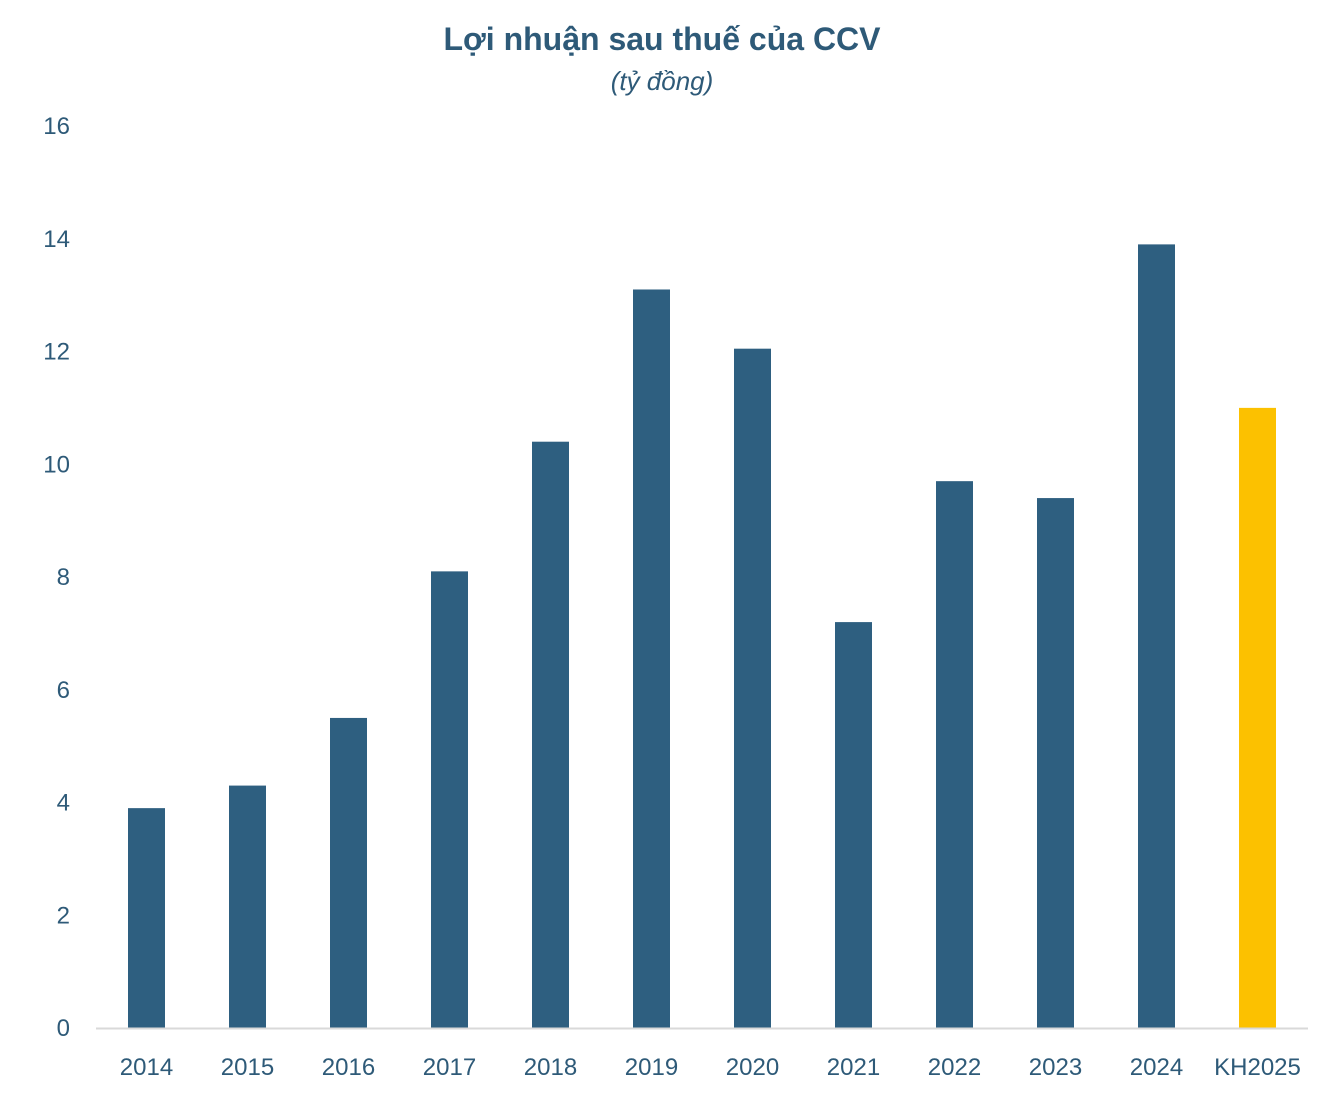 This screenshot has height=1117, width=1327. Describe the element at coordinates (146, 1067) in the screenshot. I see `x-tick-label: 2014` at that location.